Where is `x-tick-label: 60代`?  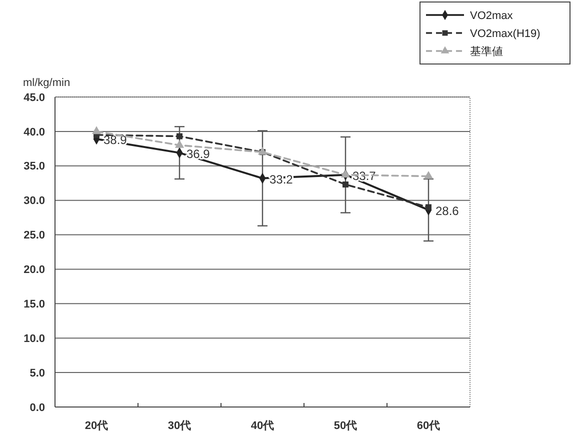 x-tick-label: 60代 is located at coordinates (428, 426).